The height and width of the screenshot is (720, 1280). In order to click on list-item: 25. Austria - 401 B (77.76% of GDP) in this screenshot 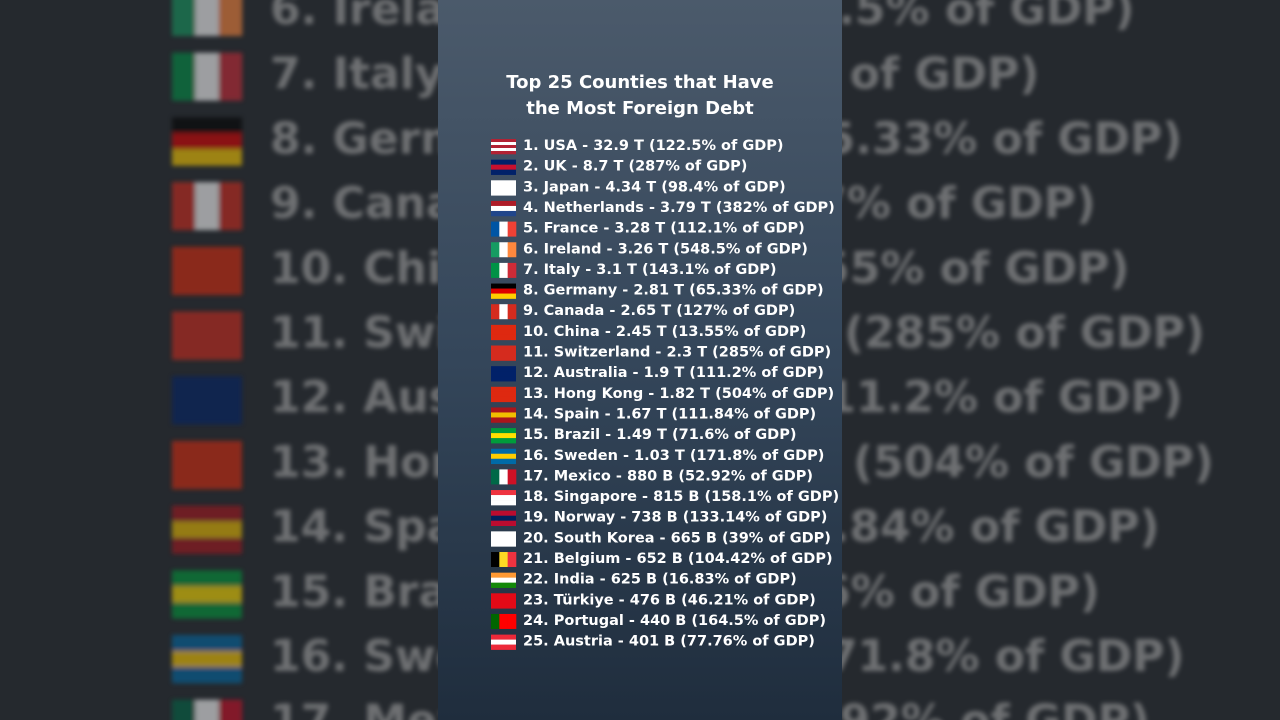, I will do `click(669, 642)`.